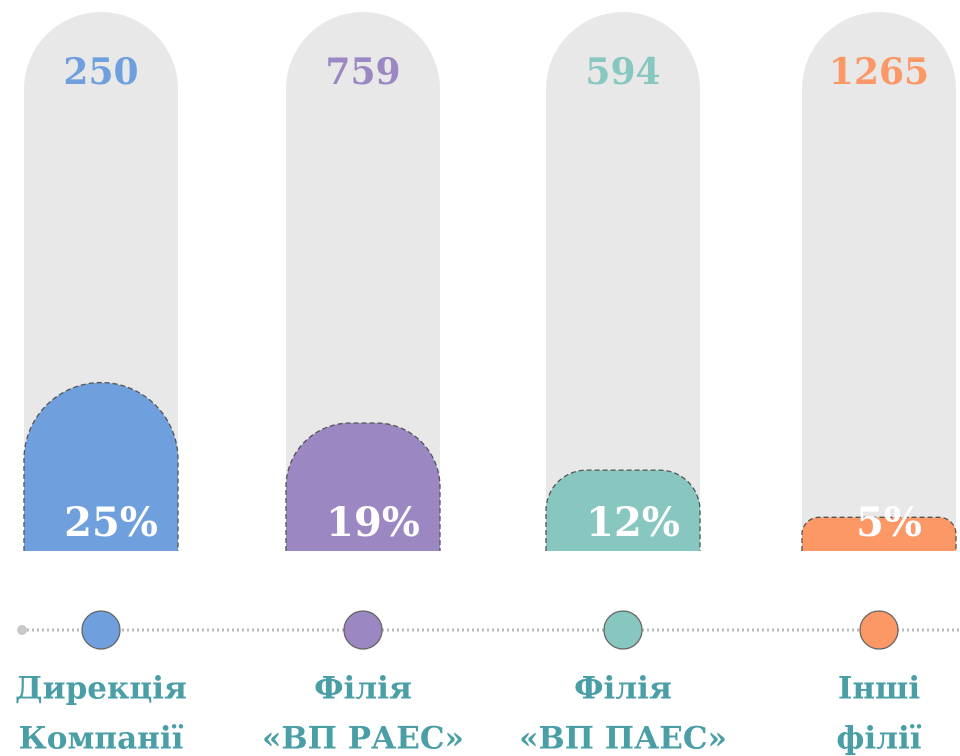 The image size is (960, 756). I want to click on count-label: 759, so click(362, 72).